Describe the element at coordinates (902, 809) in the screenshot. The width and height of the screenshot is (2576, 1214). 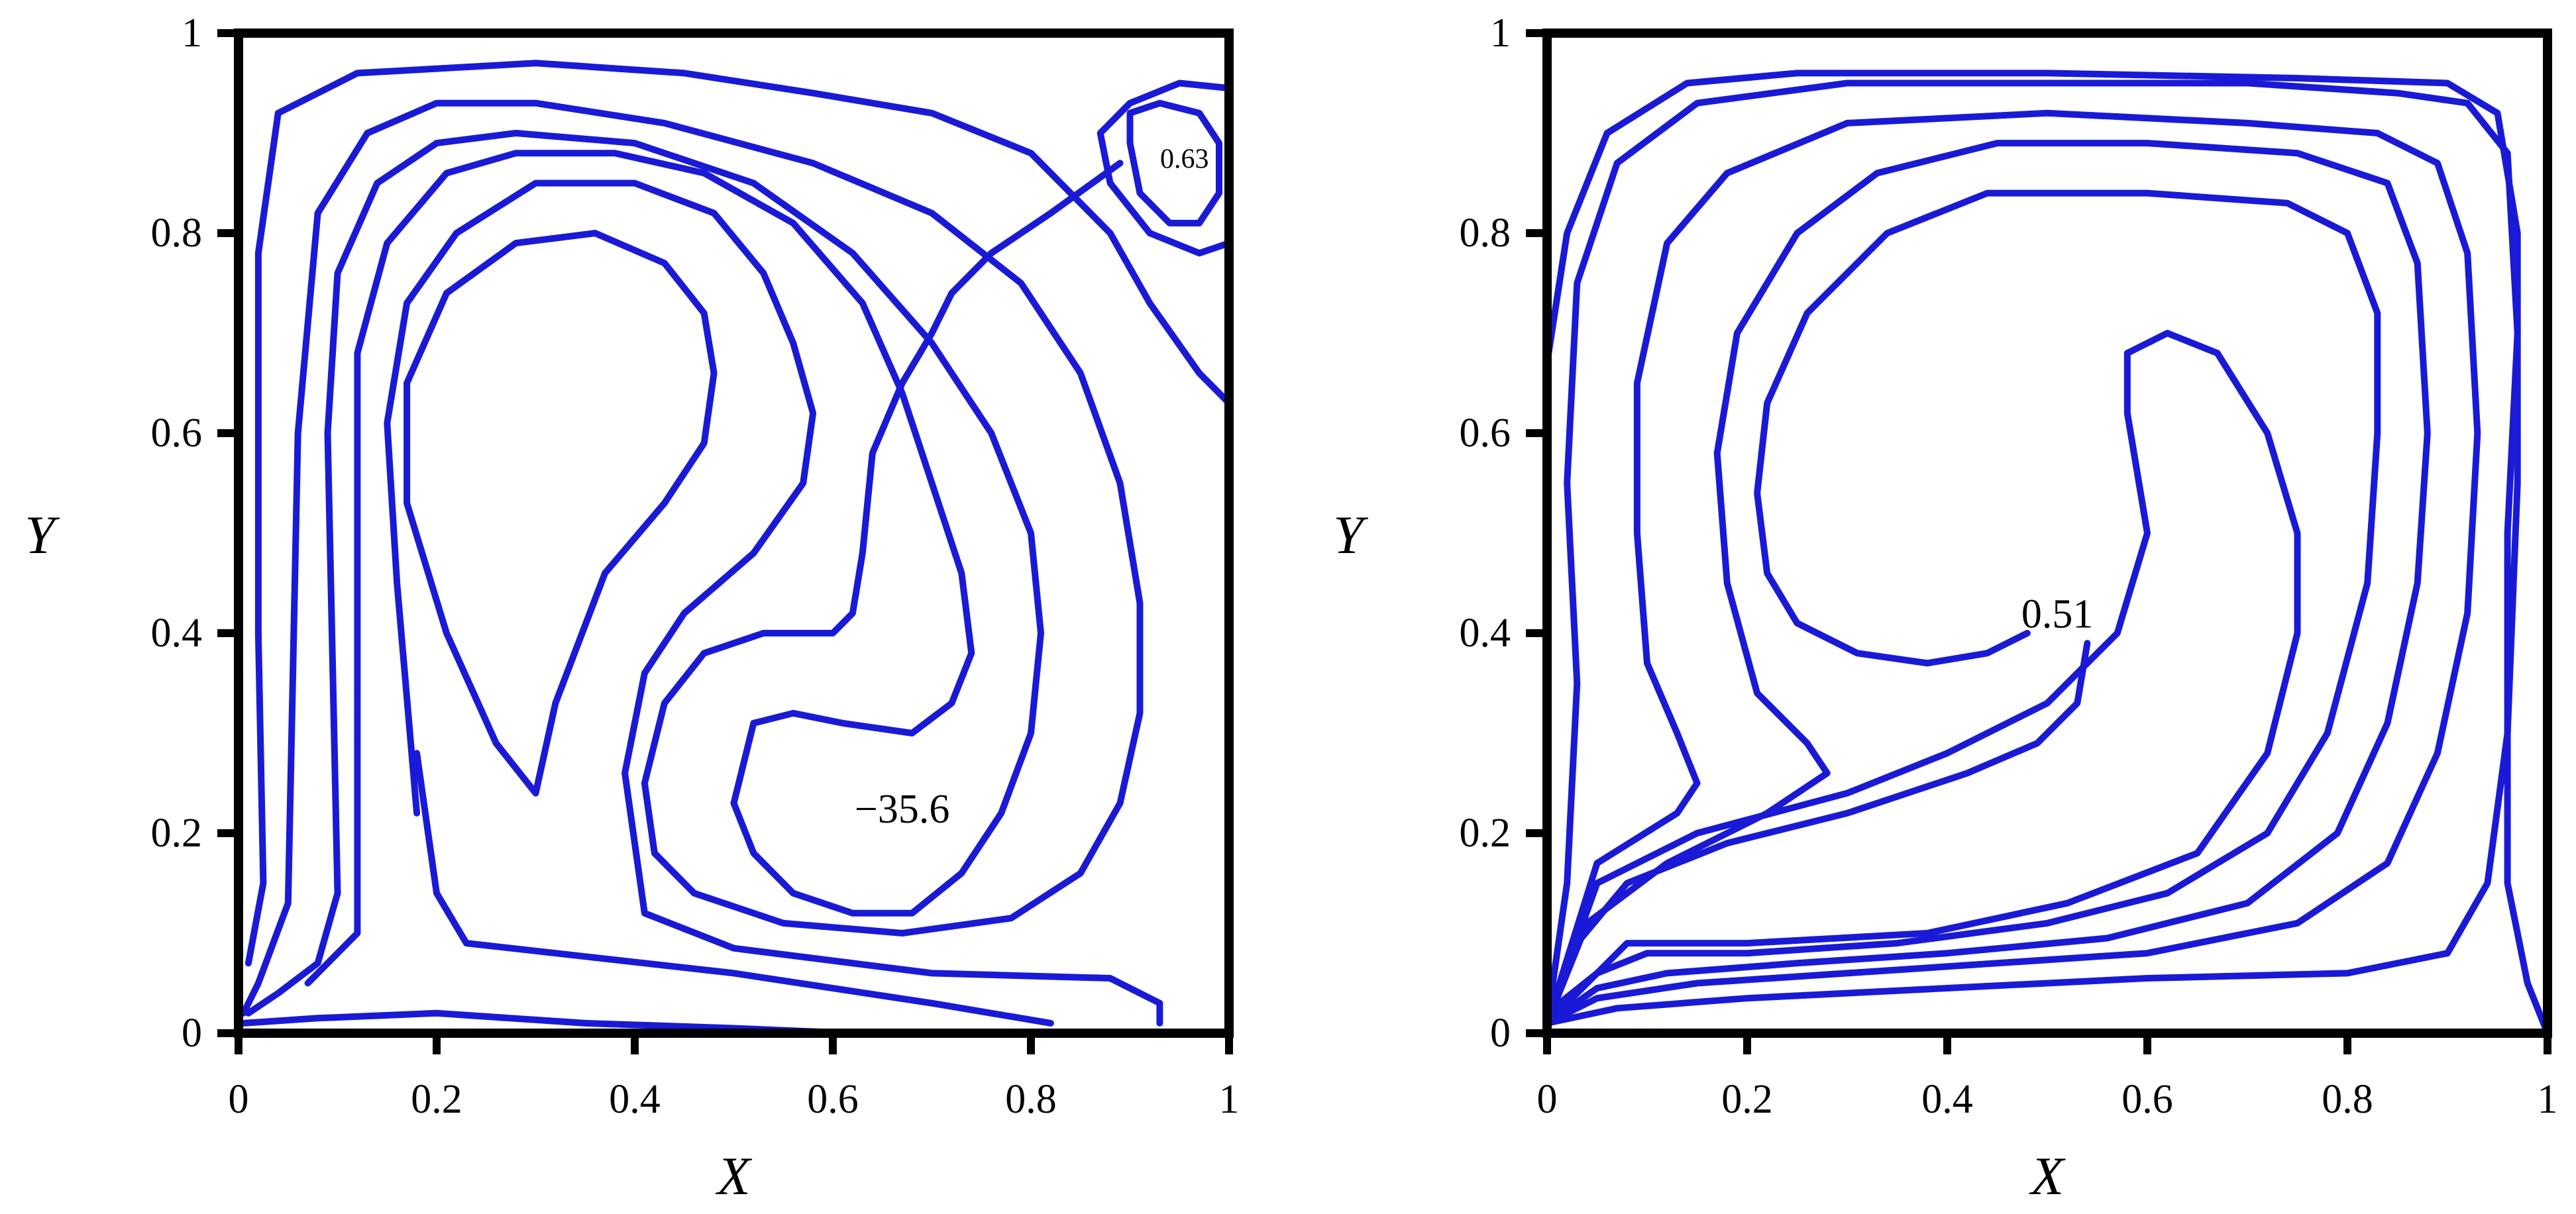
I see `contour-value-label: −35.6` at that location.